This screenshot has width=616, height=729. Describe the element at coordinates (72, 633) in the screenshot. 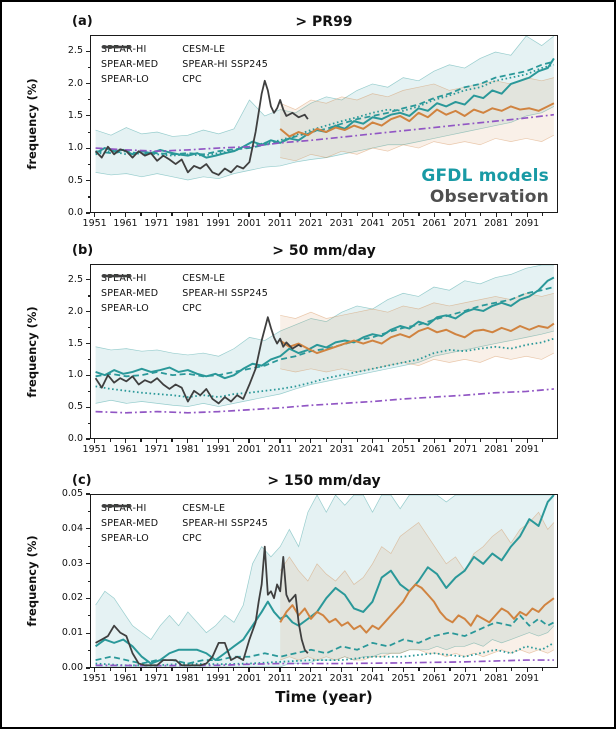

I see `y-tick-label: 0.01` at that location.